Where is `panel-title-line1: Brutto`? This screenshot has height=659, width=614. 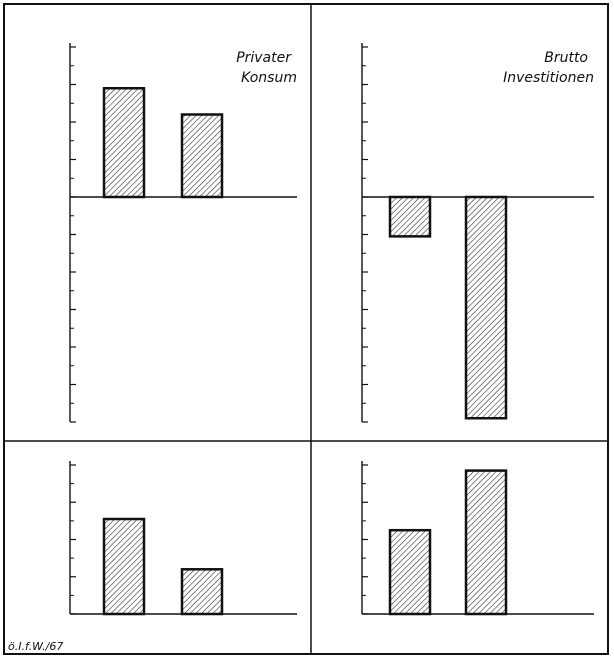
panel-title-line1: Brutto is located at coordinates (566, 58).